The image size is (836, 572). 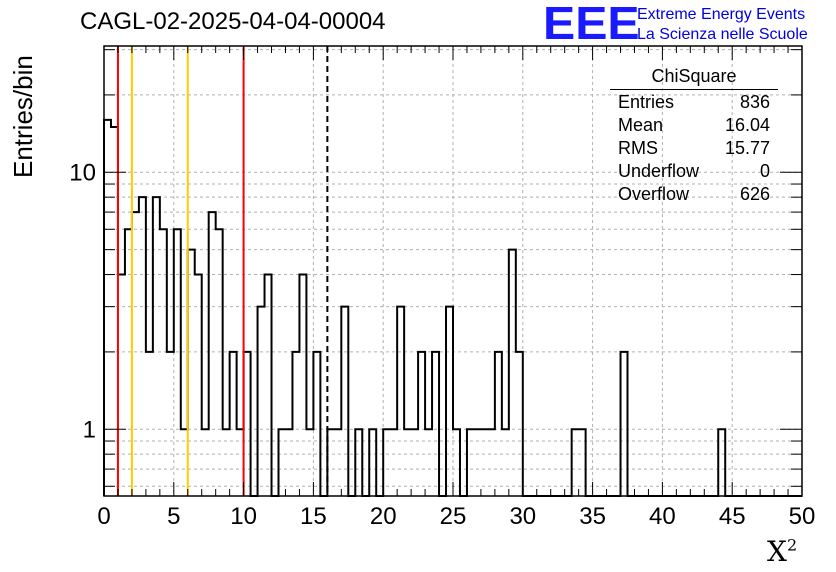 I want to click on logo-line2: La Scienza nelle Scuole, so click(x=722, y=34).